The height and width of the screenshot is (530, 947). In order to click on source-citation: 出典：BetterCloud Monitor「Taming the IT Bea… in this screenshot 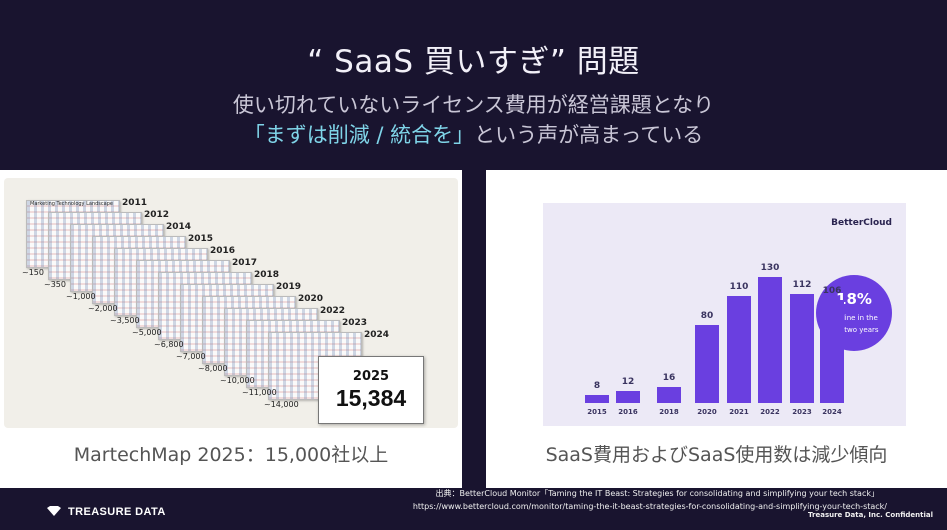, I will do `click(657, 493)`.